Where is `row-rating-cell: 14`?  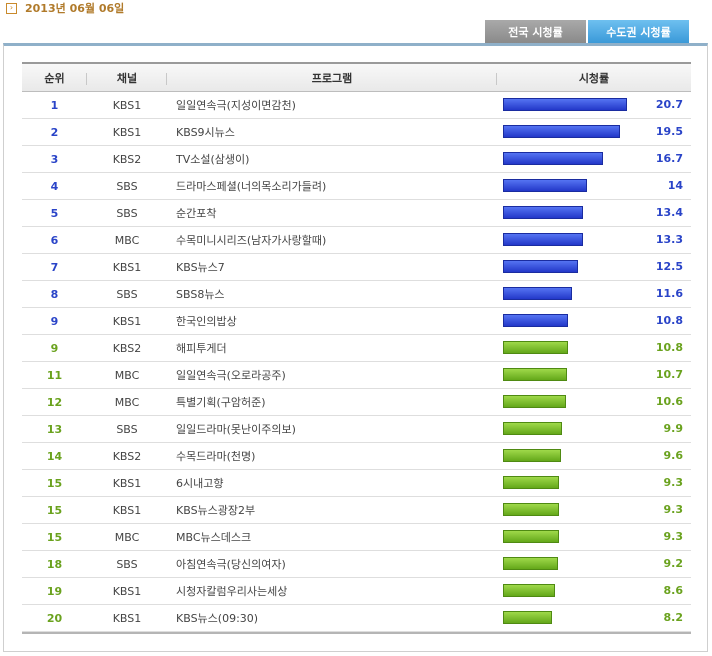
row-rating-cell: 14 is located at coordinates (594, 186).